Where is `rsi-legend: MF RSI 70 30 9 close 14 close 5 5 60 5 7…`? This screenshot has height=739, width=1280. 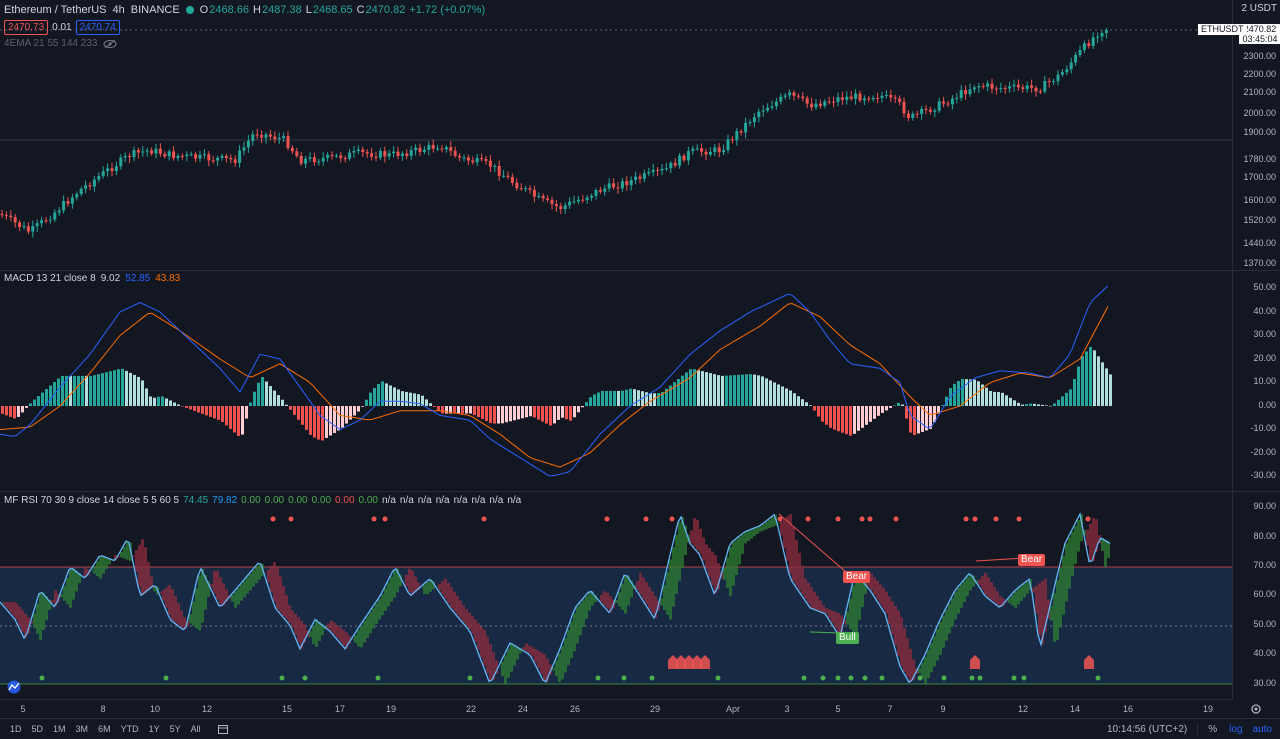 rsi-legend: MF RSI 70 30 9 close 14 close 5 5 60 5 7… is located at coordinates (262, 500).